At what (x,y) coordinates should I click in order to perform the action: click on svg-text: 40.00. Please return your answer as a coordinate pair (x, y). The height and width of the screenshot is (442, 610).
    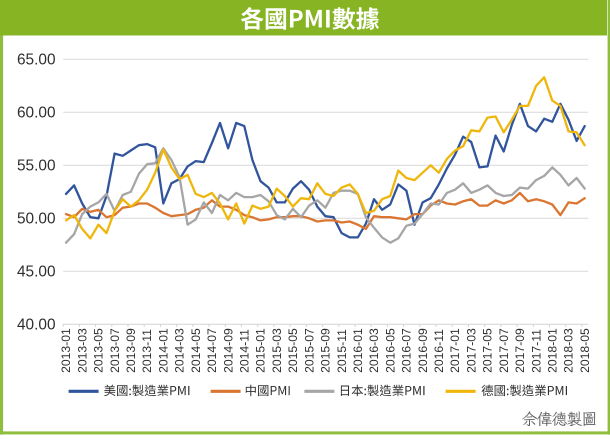
    Looking at the image, I should click on (36, 325).